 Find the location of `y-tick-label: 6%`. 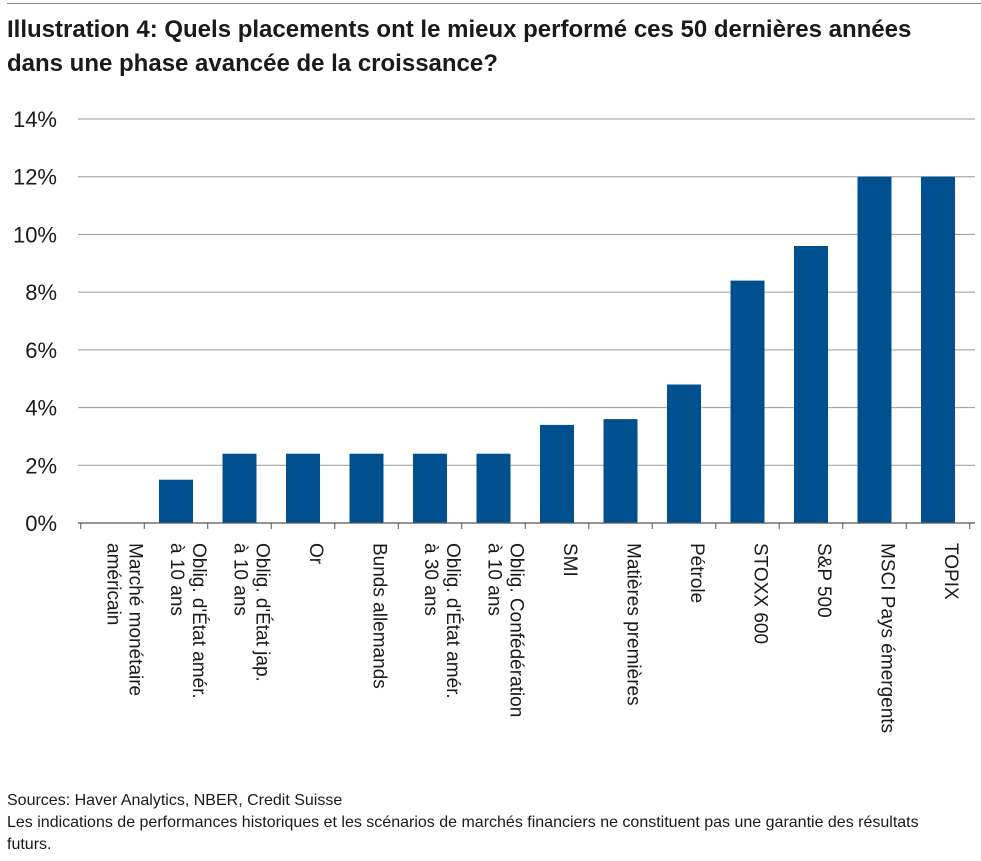

y-tick-label: 6% is located at coordinates (41, 350).